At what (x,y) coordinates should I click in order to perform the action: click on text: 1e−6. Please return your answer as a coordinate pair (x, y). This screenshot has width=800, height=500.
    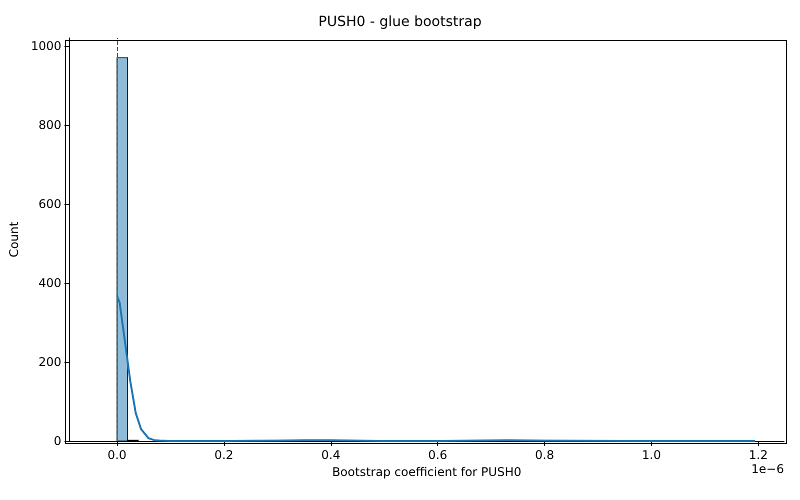
    Looking at the image, I should click on (767, 469).